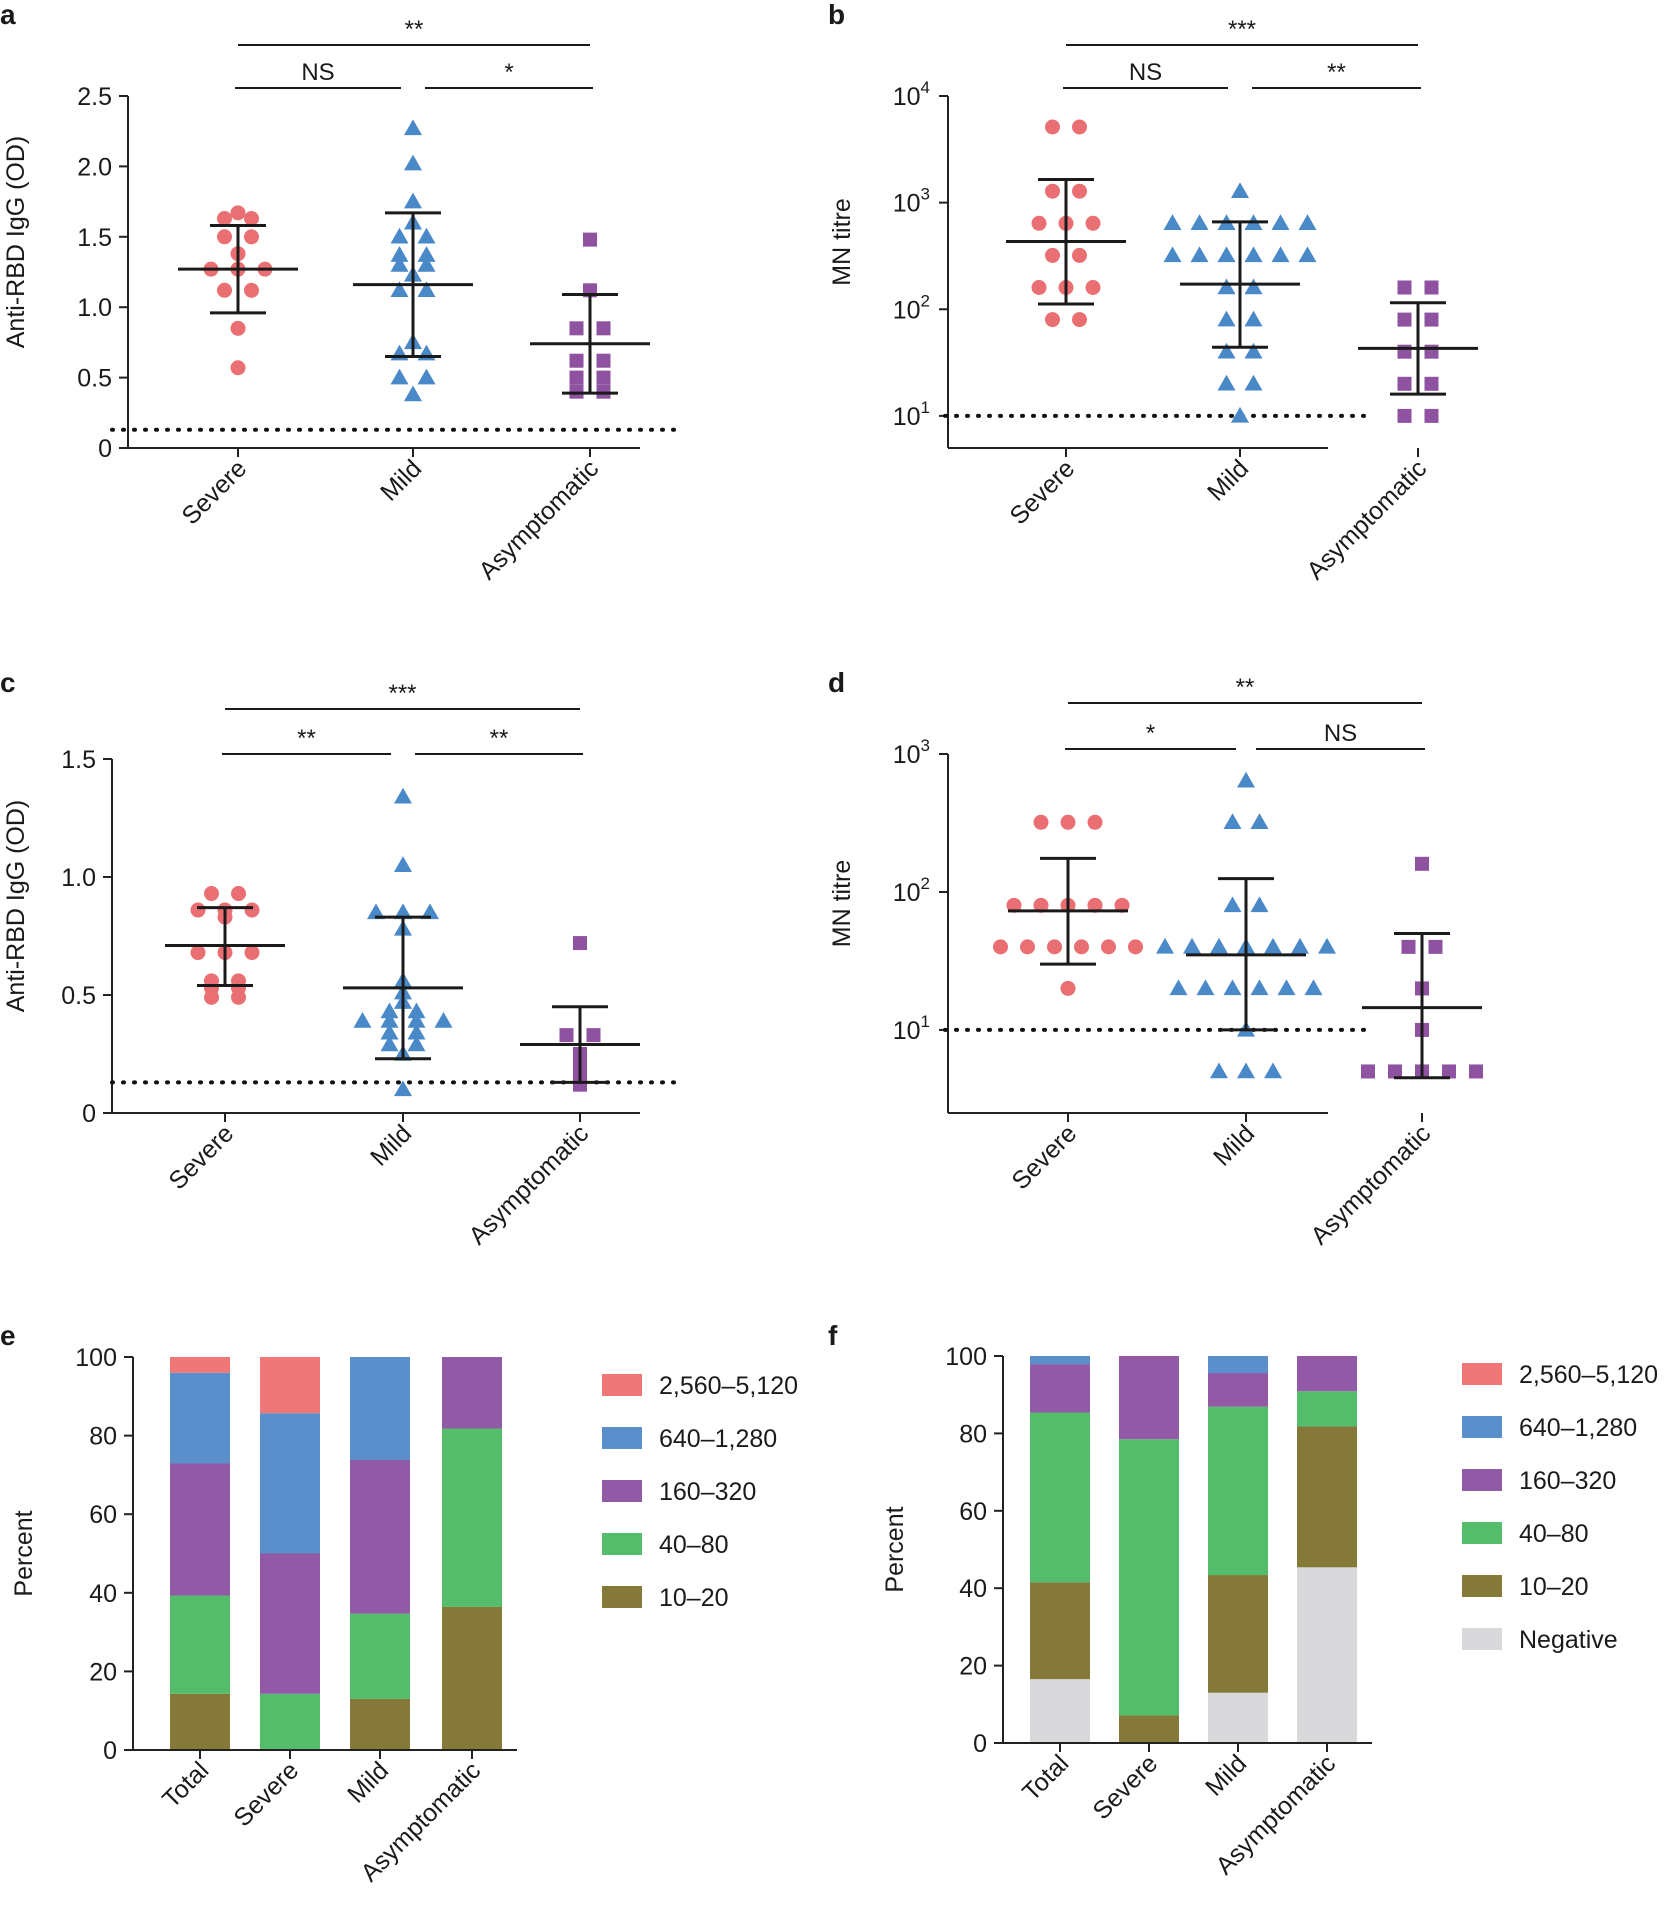 Image resolution: width=1665 pixels, height=1912 pixels. What do you see at coordinates (94, 167) in the screenshot?
I see `y-tick-label: 2.0` at bounding box center [94, 167].